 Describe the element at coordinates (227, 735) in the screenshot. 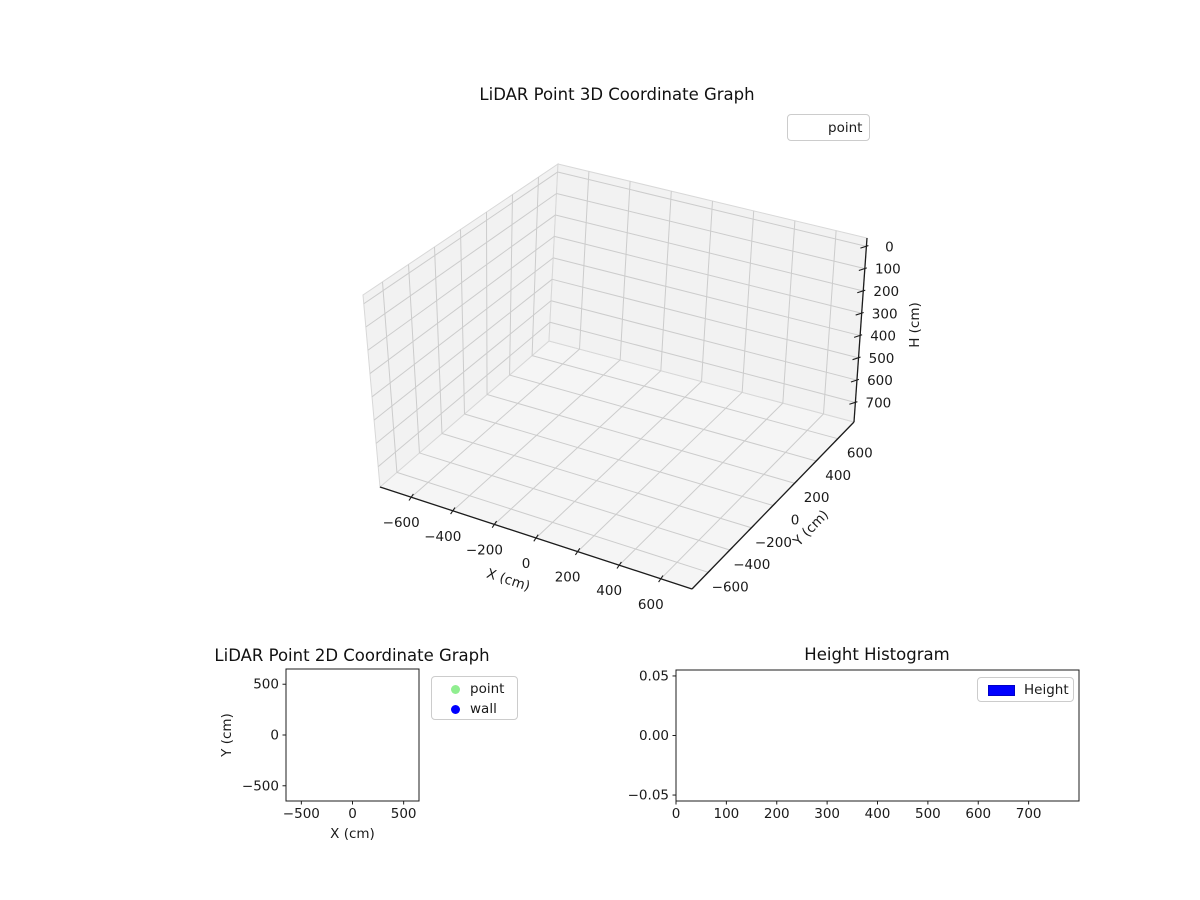

I see `y-axis-label: Y (cm)` at that location.